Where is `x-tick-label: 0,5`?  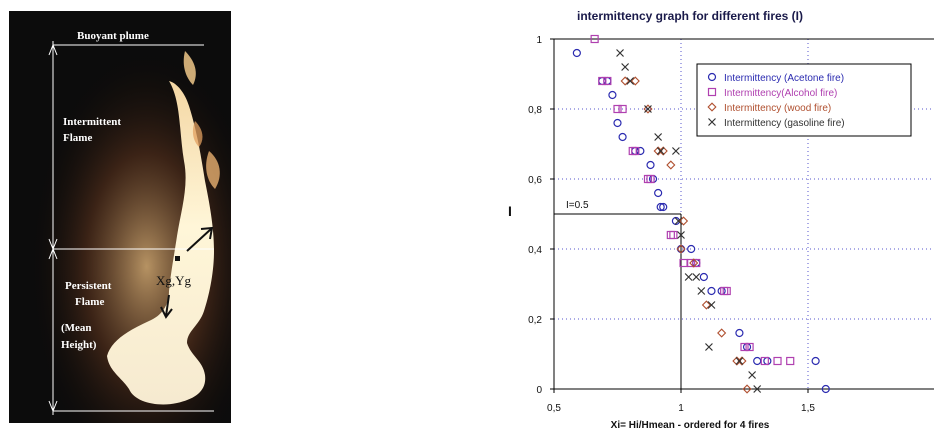
x-tick-label: 0,5 is located at coordinates (554, 408).